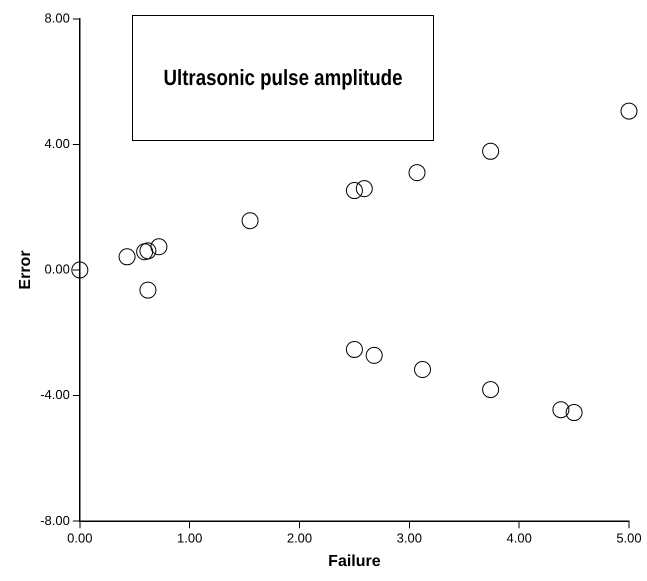 This screenshot has height=581, width=647. What do you see at coordinates (57, 143) in the screenshot?
I see `y-tick-label: 4.00` at bounding box center [57, 143].